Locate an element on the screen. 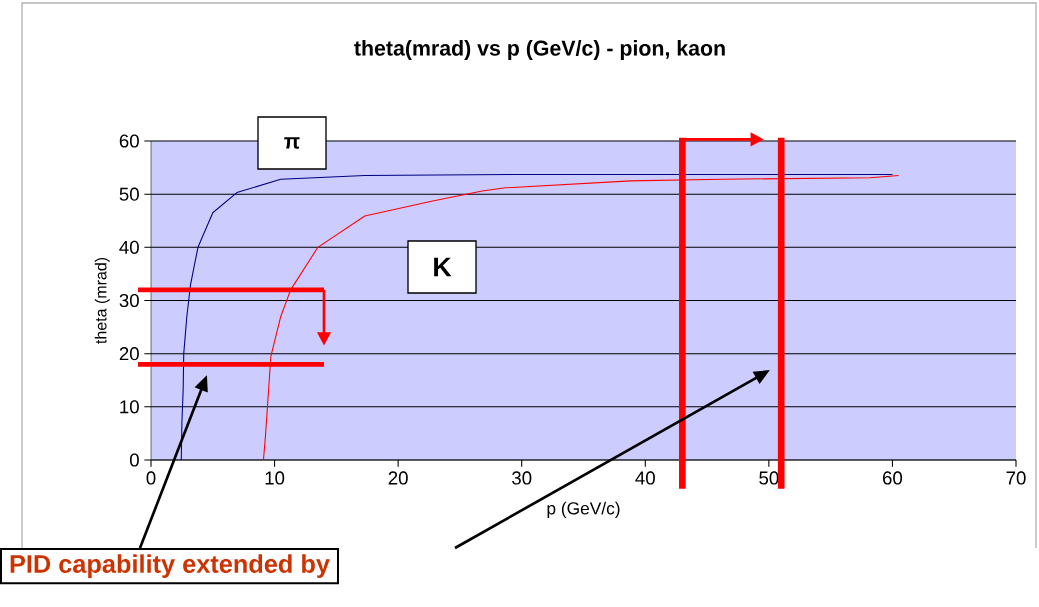 This screenshot has width=1039, height=607. text: PID capability extended by is located at coordinates (170, 566).